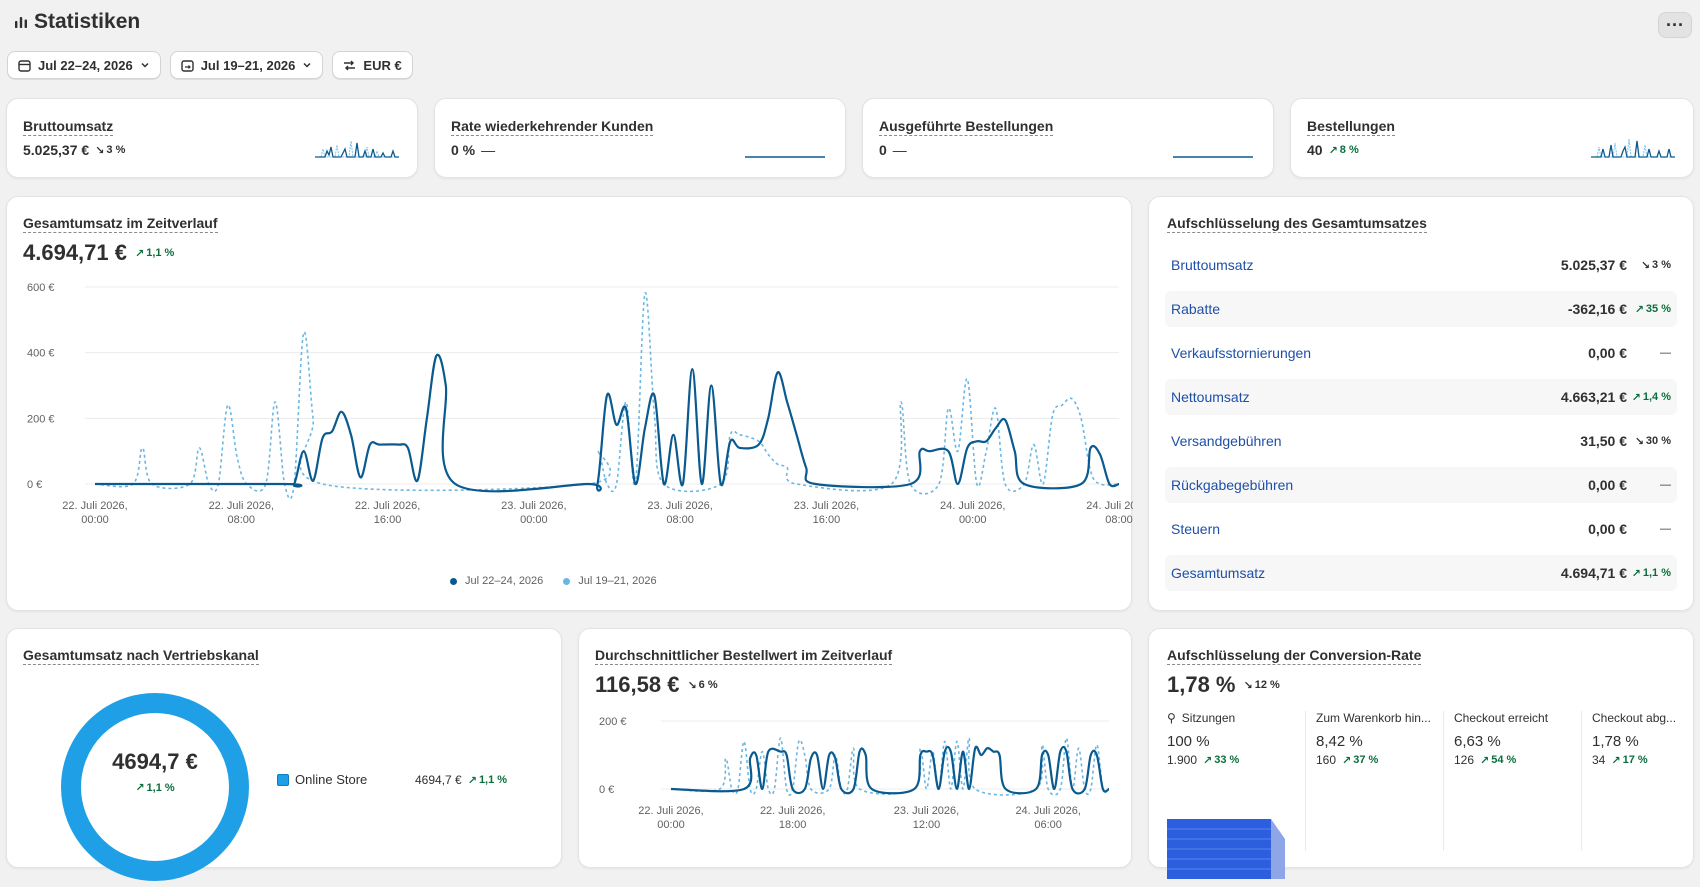 This screenshot has width=1700, height=887. Describe the element at coordinates (1421, 485) in the screenshot. I see `breakdown-row-return-fees: Rückgabegebühren 0,00 € —` at that location.